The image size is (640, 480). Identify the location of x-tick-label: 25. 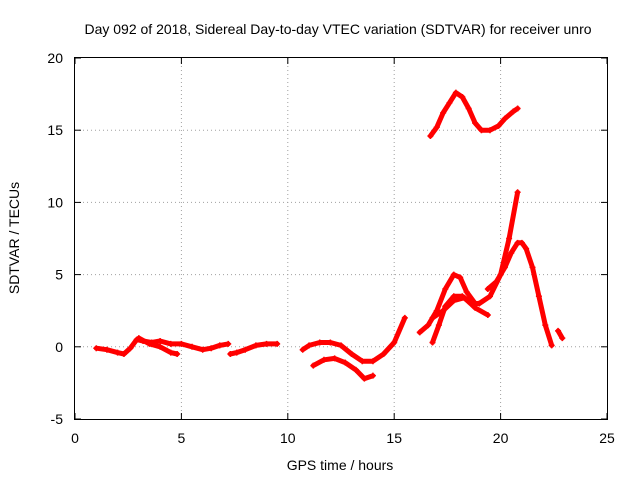
(607, 438).